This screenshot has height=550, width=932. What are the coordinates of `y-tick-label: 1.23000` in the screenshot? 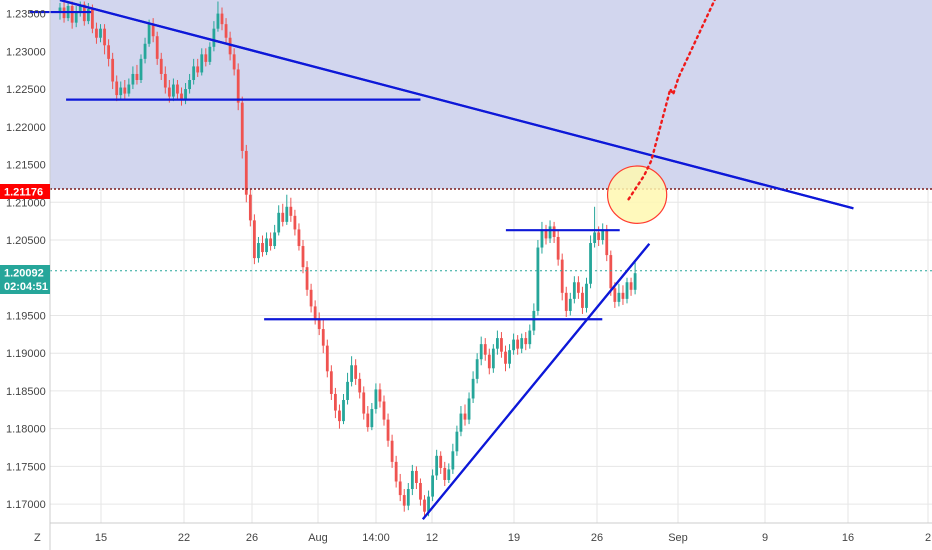 It's located at (26, 52).